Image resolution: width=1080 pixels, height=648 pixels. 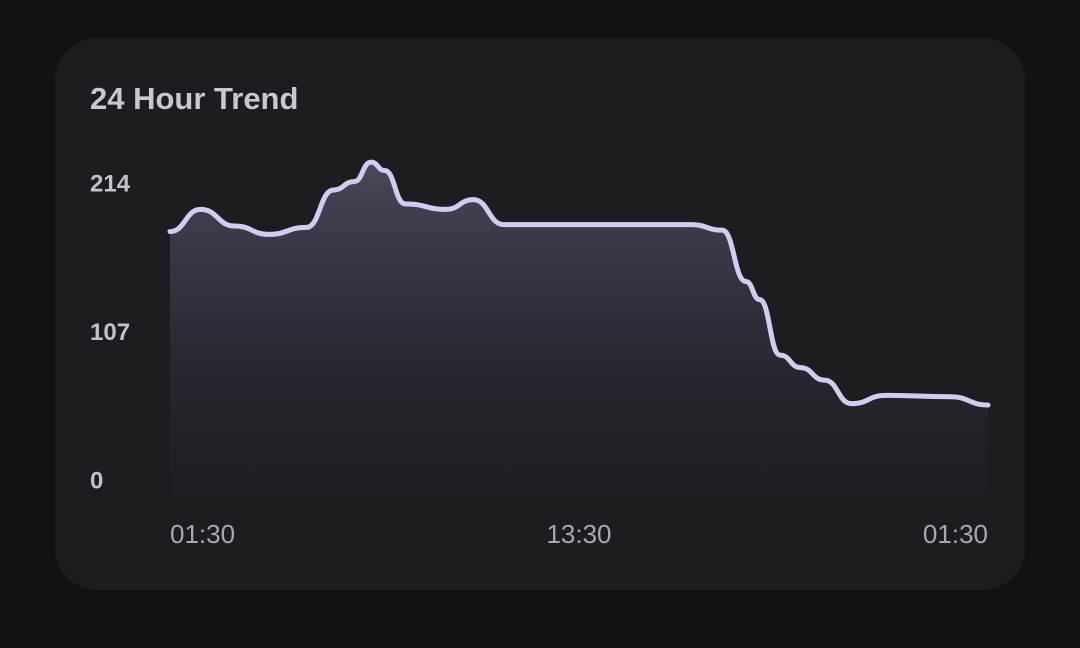 I want to click on y-tick-label: 107, so click(x=110, y=332).